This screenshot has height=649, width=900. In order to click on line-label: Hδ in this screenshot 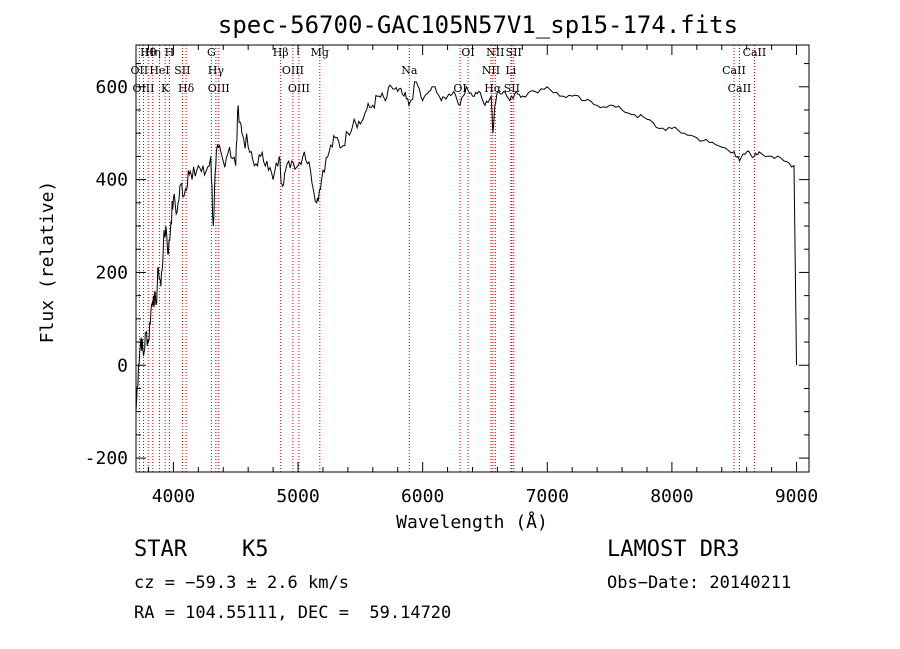, I will do `click(186, 88)`.